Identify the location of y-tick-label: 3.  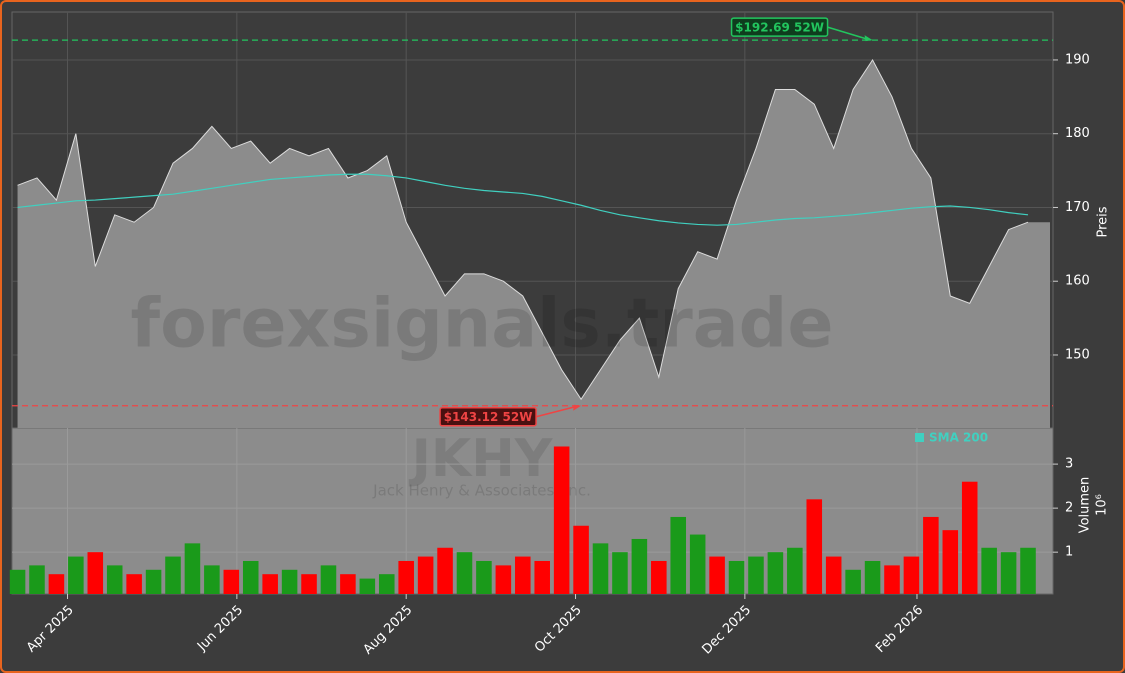
(1069, 464).